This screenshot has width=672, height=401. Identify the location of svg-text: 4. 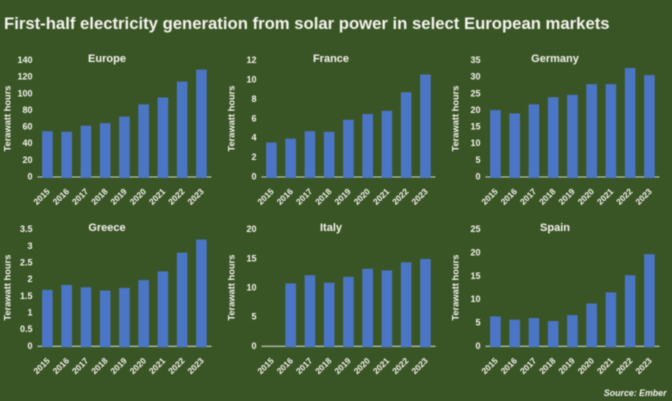
(253, 138).